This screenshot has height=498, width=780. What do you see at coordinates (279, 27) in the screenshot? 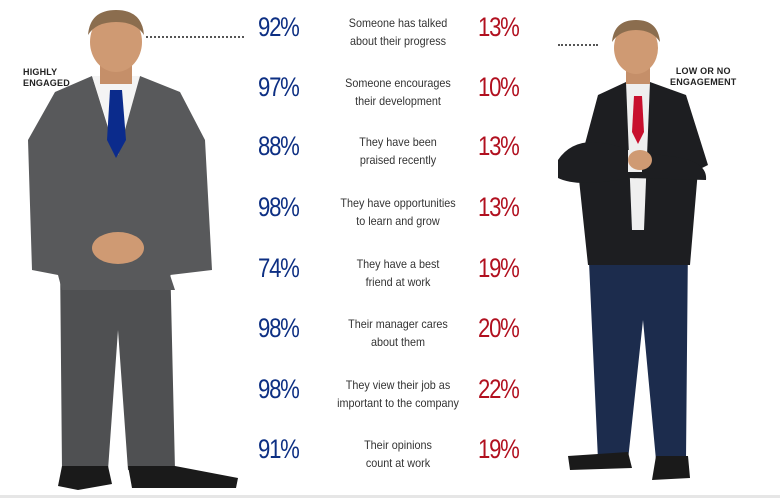
I see `highly-engaged-percent: 92%` at bounding box center [279, 27].